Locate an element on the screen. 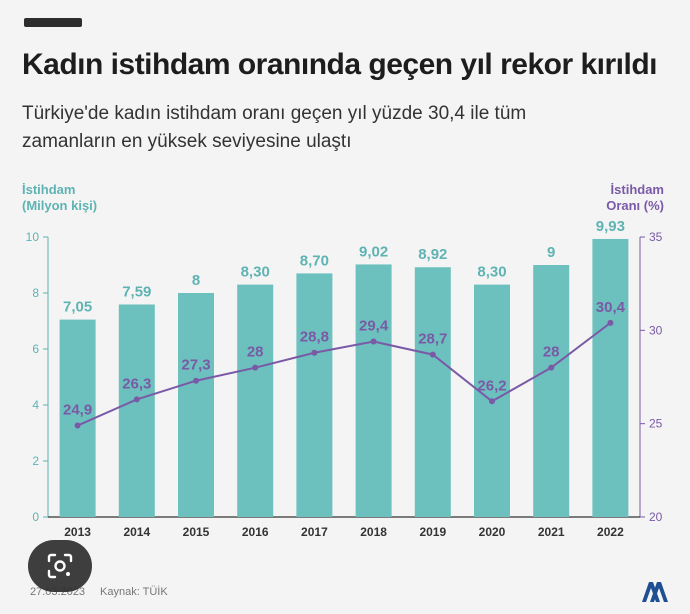 This screenshot has height=614, width=690. bar-value-label: 8,92 is located at coordinates (432, 254).